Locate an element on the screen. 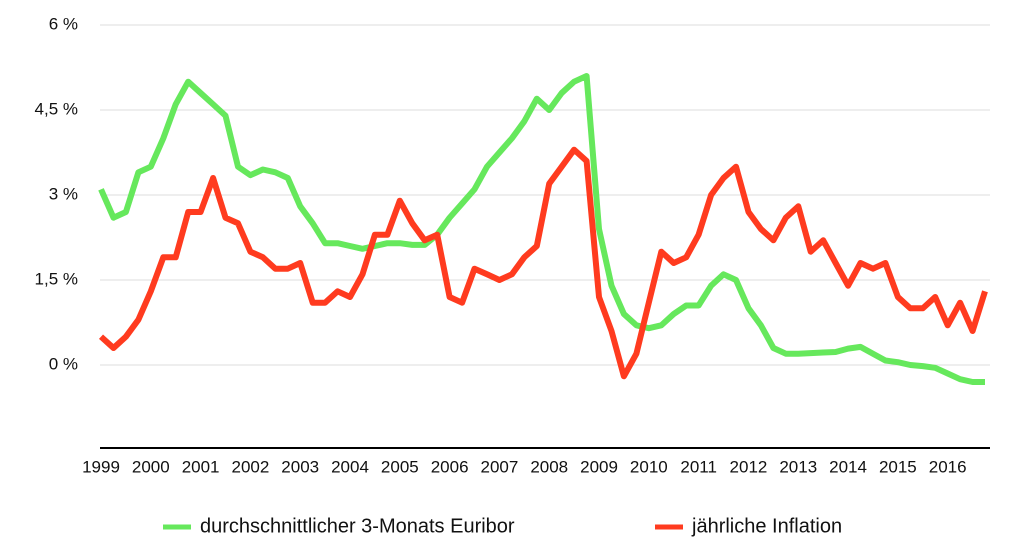 The height and width of the screenshot is (548, 1024). x-tick-label: 2010 is located at coordinates (649, 466).